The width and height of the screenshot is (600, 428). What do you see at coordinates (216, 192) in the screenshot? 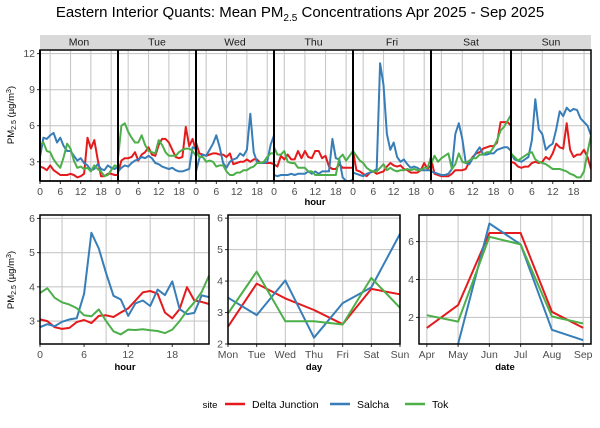
I see `facet-wed-xtick-label: 6` at bounding box center [216, 192].